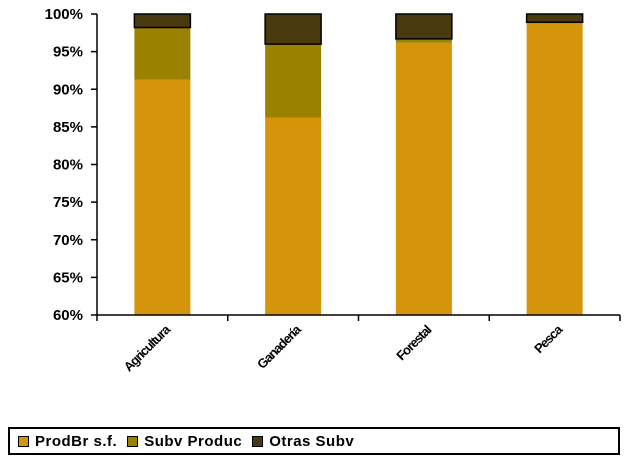 This screenshot has height=461, width=631. I want to click on legend: ProdBr s.f. Subv Produc Otras Subv, so click(314, 441).